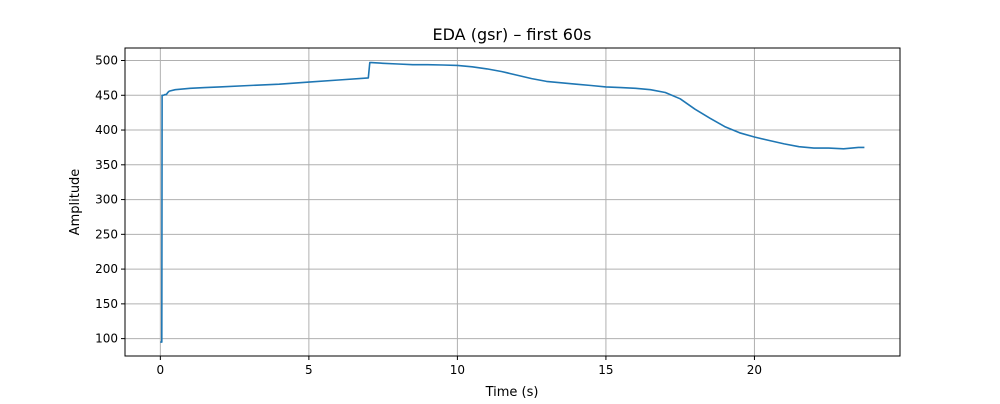  I want to click on y-axis-label: Amplitude, so click(75, 202).